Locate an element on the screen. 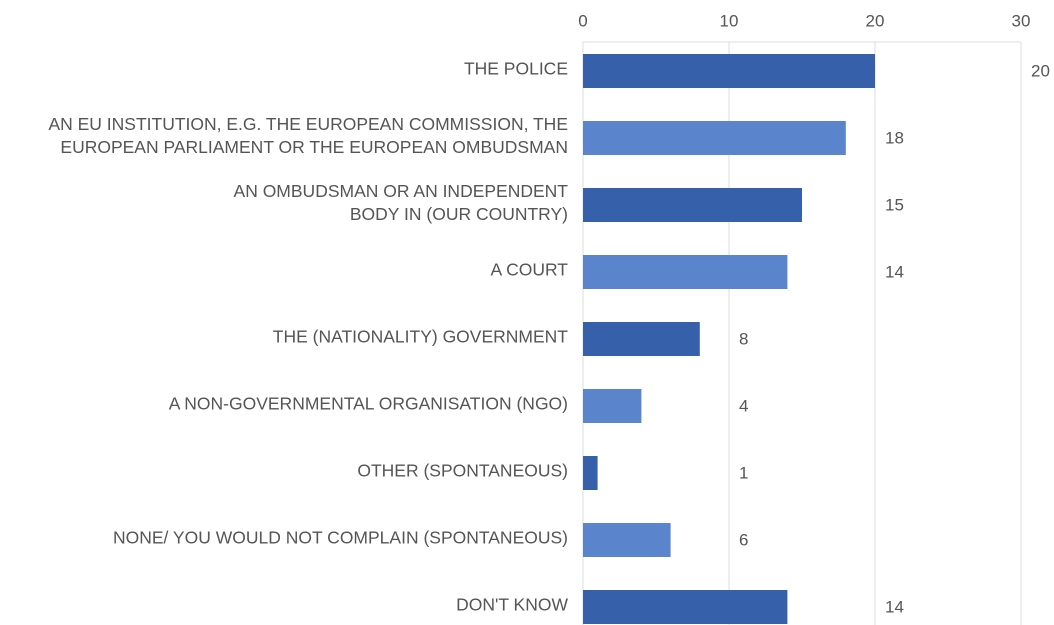 The height and width of the screenshot is (625, 1054). x-tick-label: 0 is located at coordinates (582, 20).